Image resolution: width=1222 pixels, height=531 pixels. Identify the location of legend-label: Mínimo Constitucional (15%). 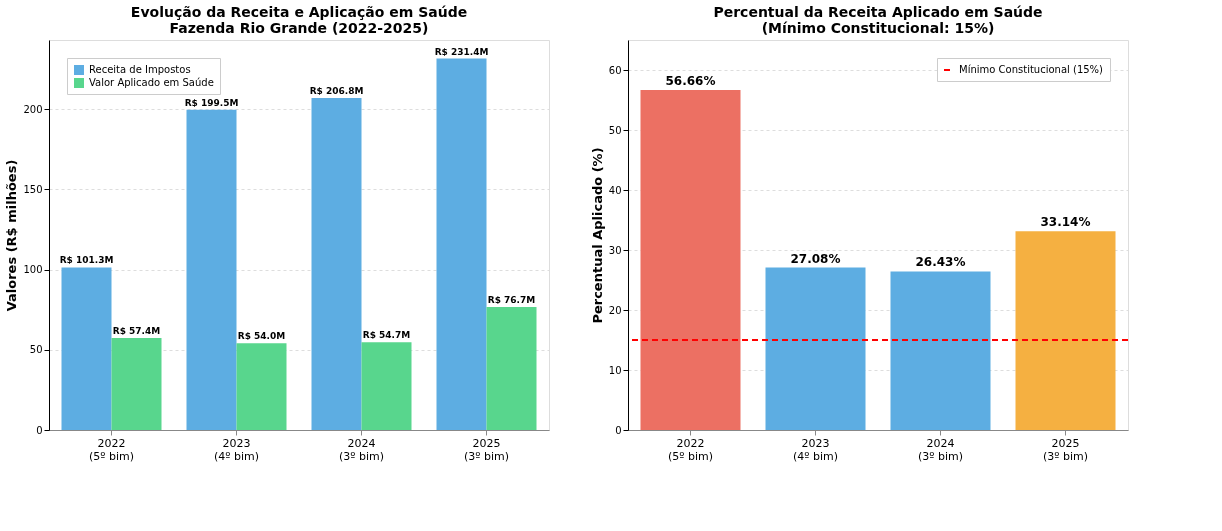
(1031, 69).